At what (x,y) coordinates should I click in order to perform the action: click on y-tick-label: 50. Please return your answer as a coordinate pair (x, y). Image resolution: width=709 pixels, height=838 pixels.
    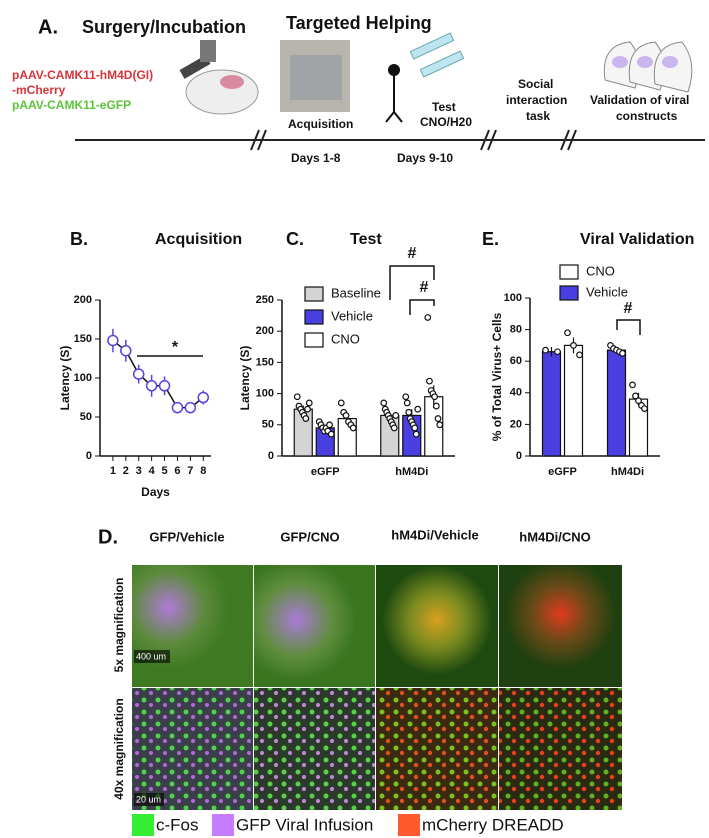
    Looking at the image, I should click on (268, 425).